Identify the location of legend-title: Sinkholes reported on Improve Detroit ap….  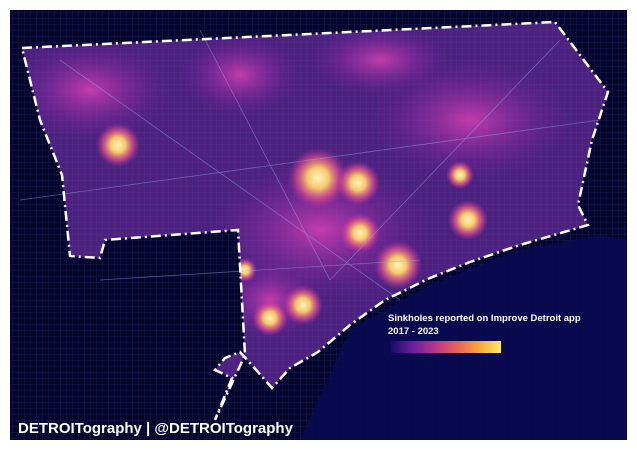
(484, 318).